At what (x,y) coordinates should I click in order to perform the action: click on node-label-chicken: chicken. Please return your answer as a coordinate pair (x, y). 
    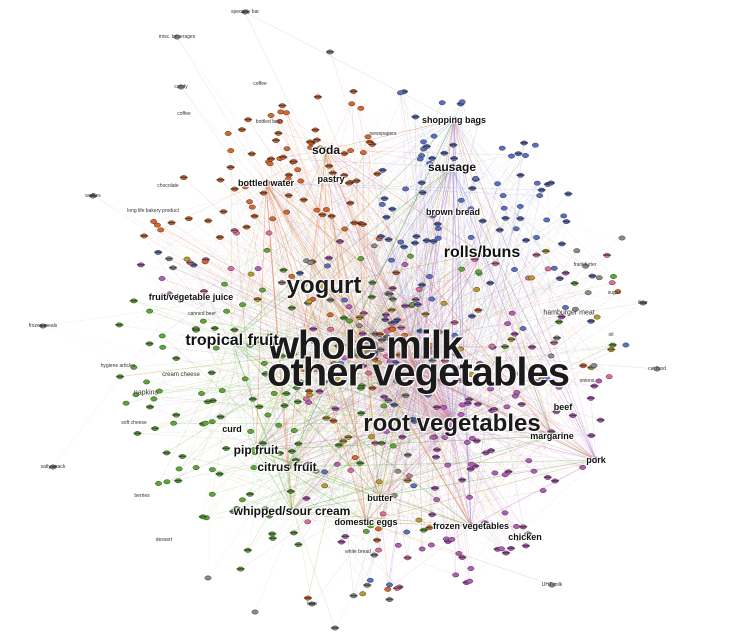
    Looking at the image, I should click on (525, 537).